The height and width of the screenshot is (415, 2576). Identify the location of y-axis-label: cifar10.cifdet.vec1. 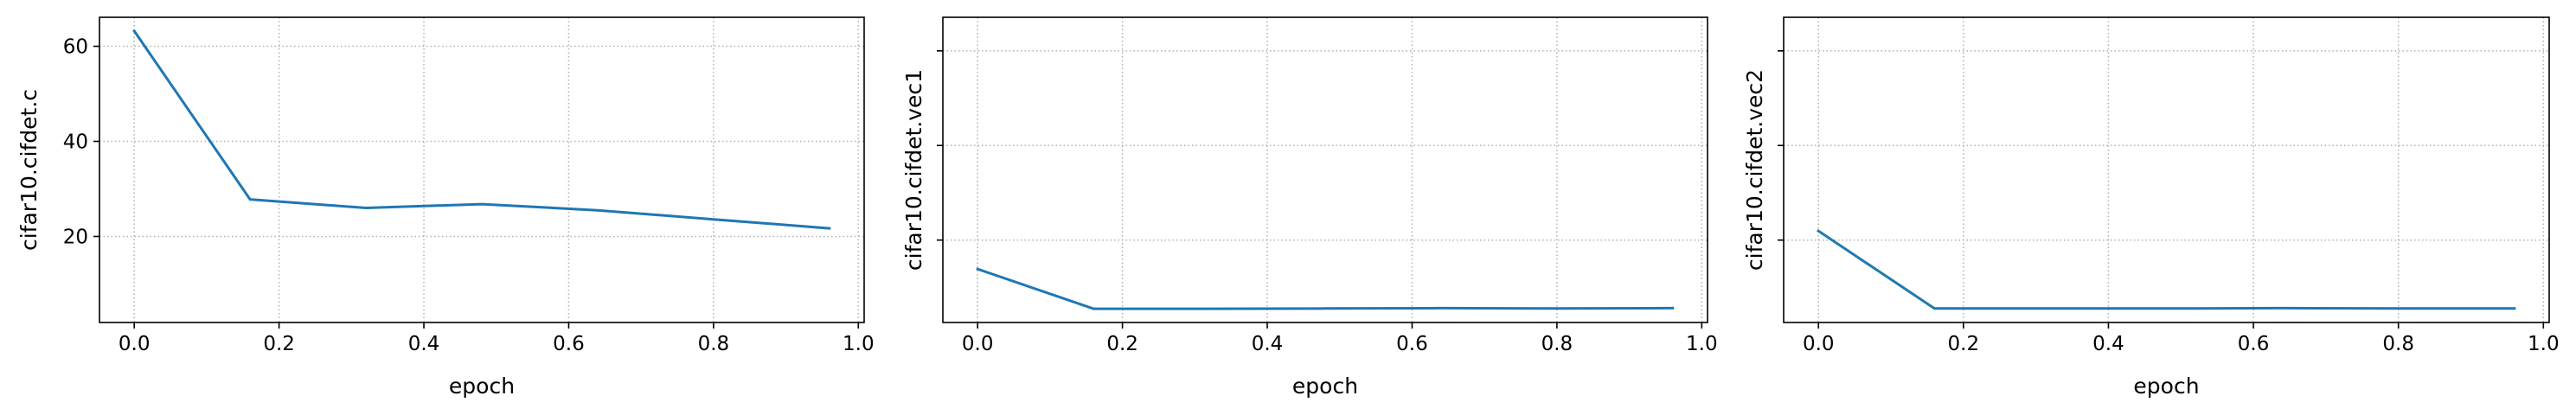
(913, 170).